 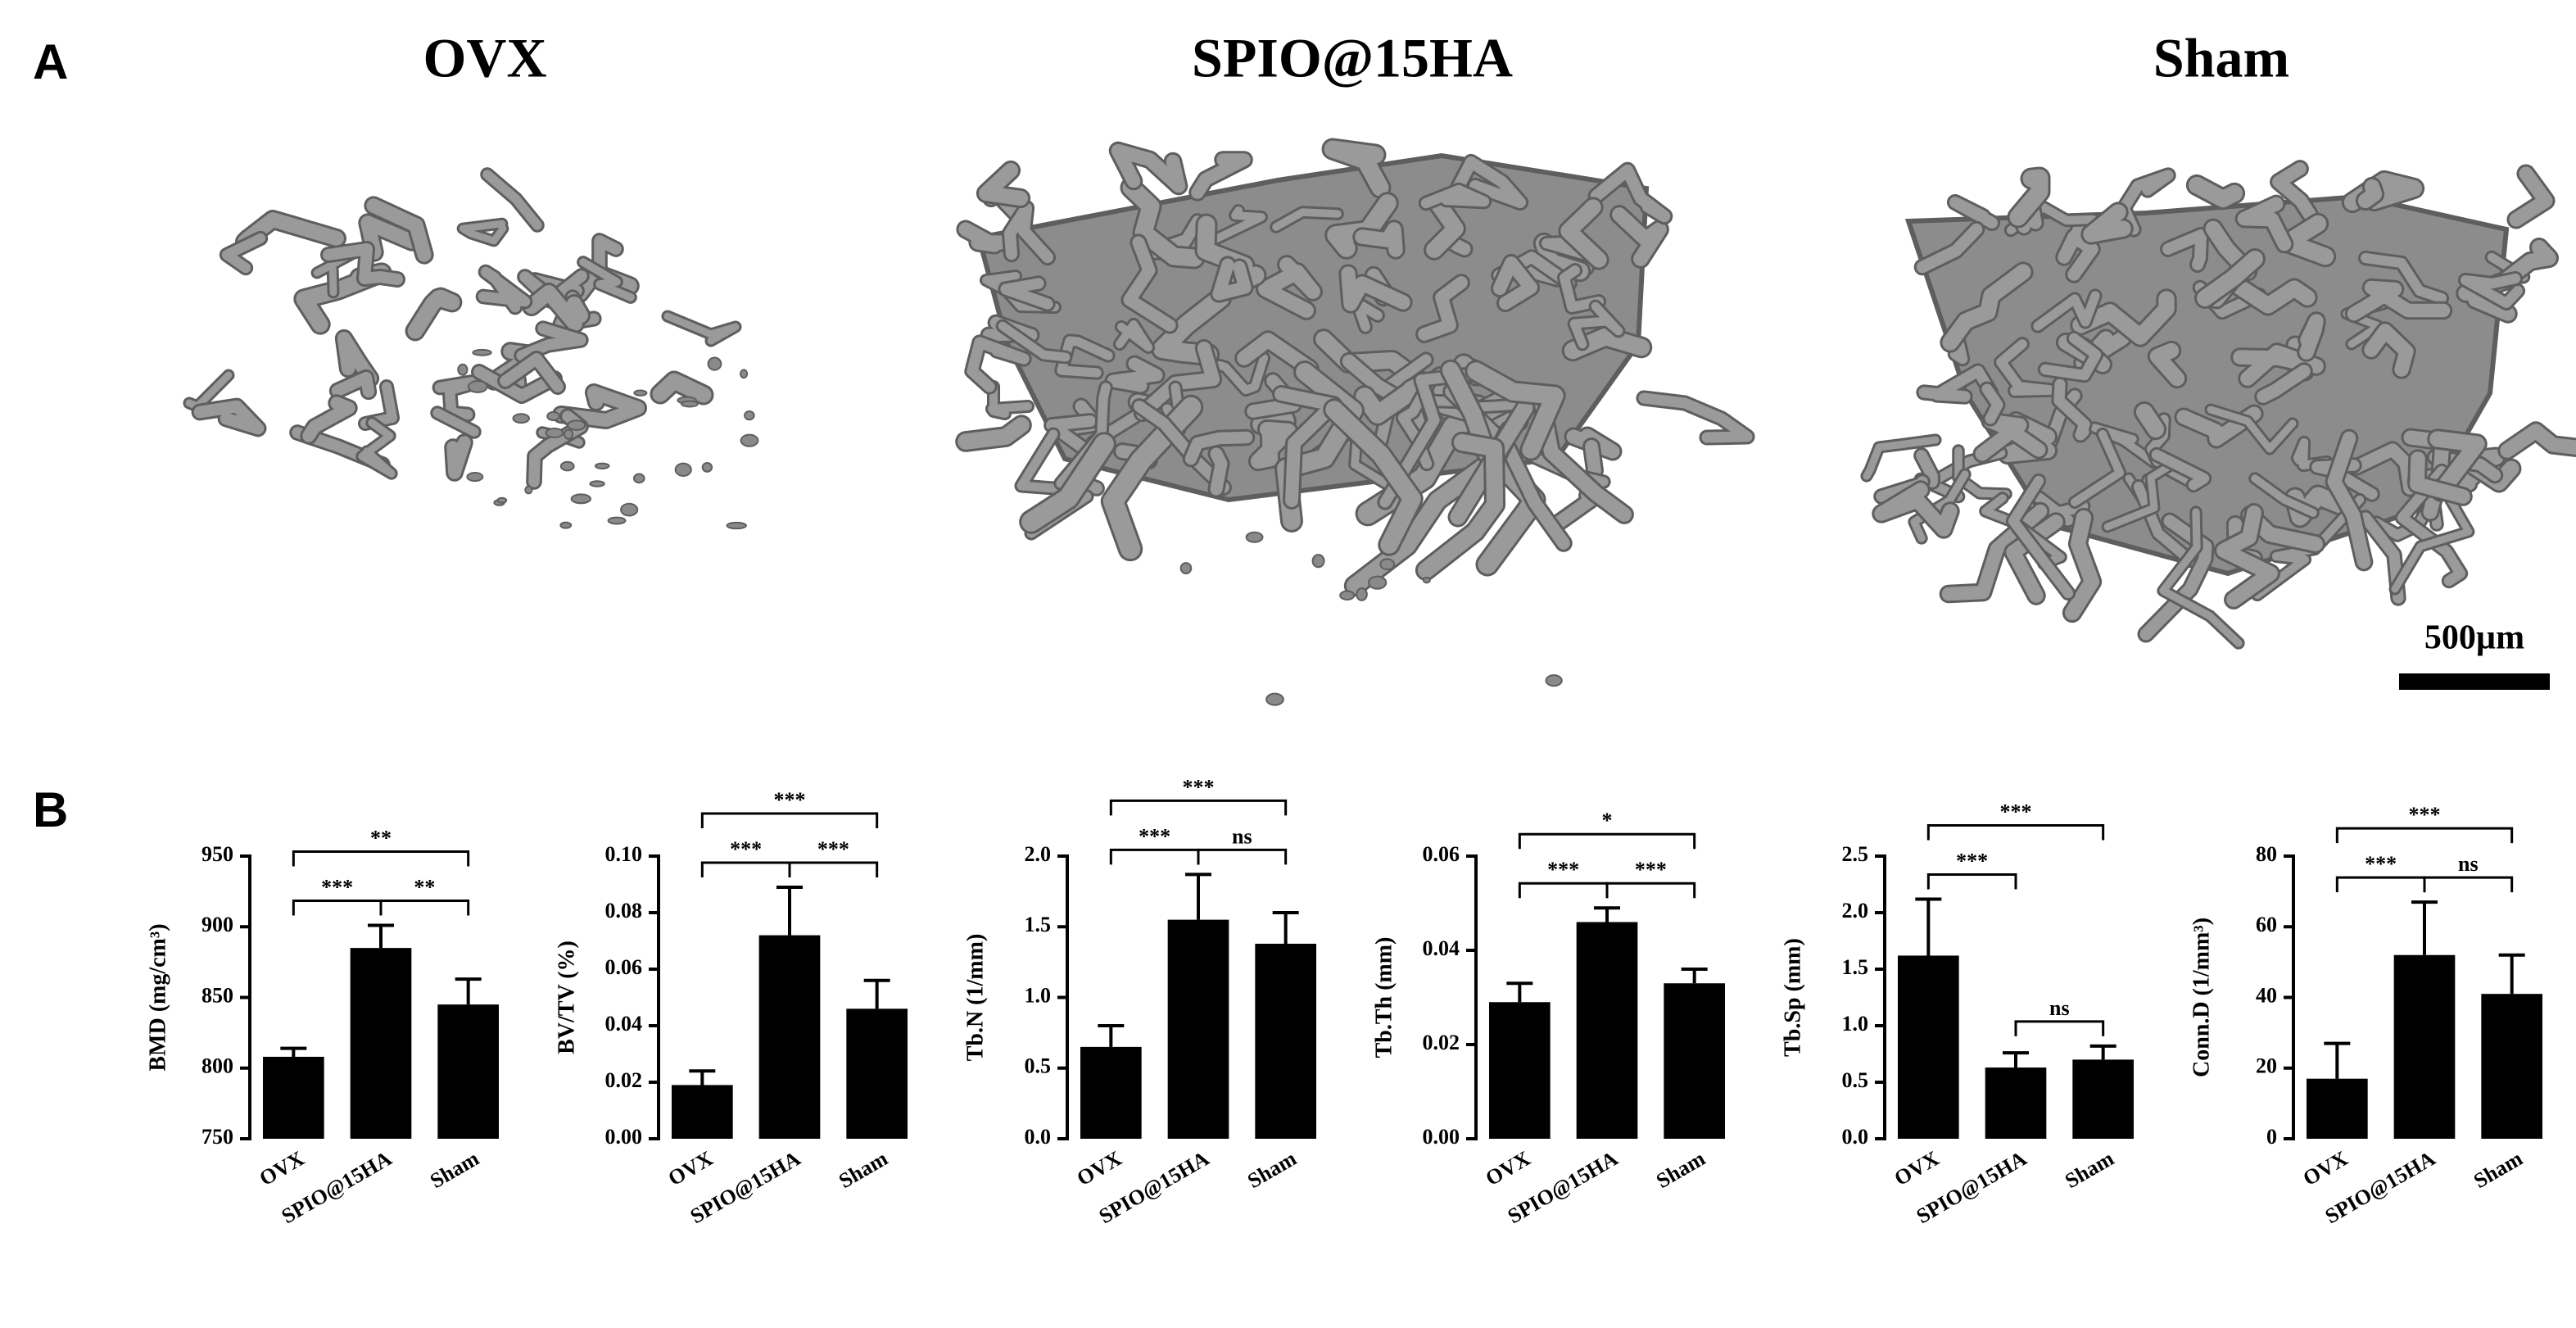 I want to click on y-tick-label: 0, so click(x=2271, y=1137).